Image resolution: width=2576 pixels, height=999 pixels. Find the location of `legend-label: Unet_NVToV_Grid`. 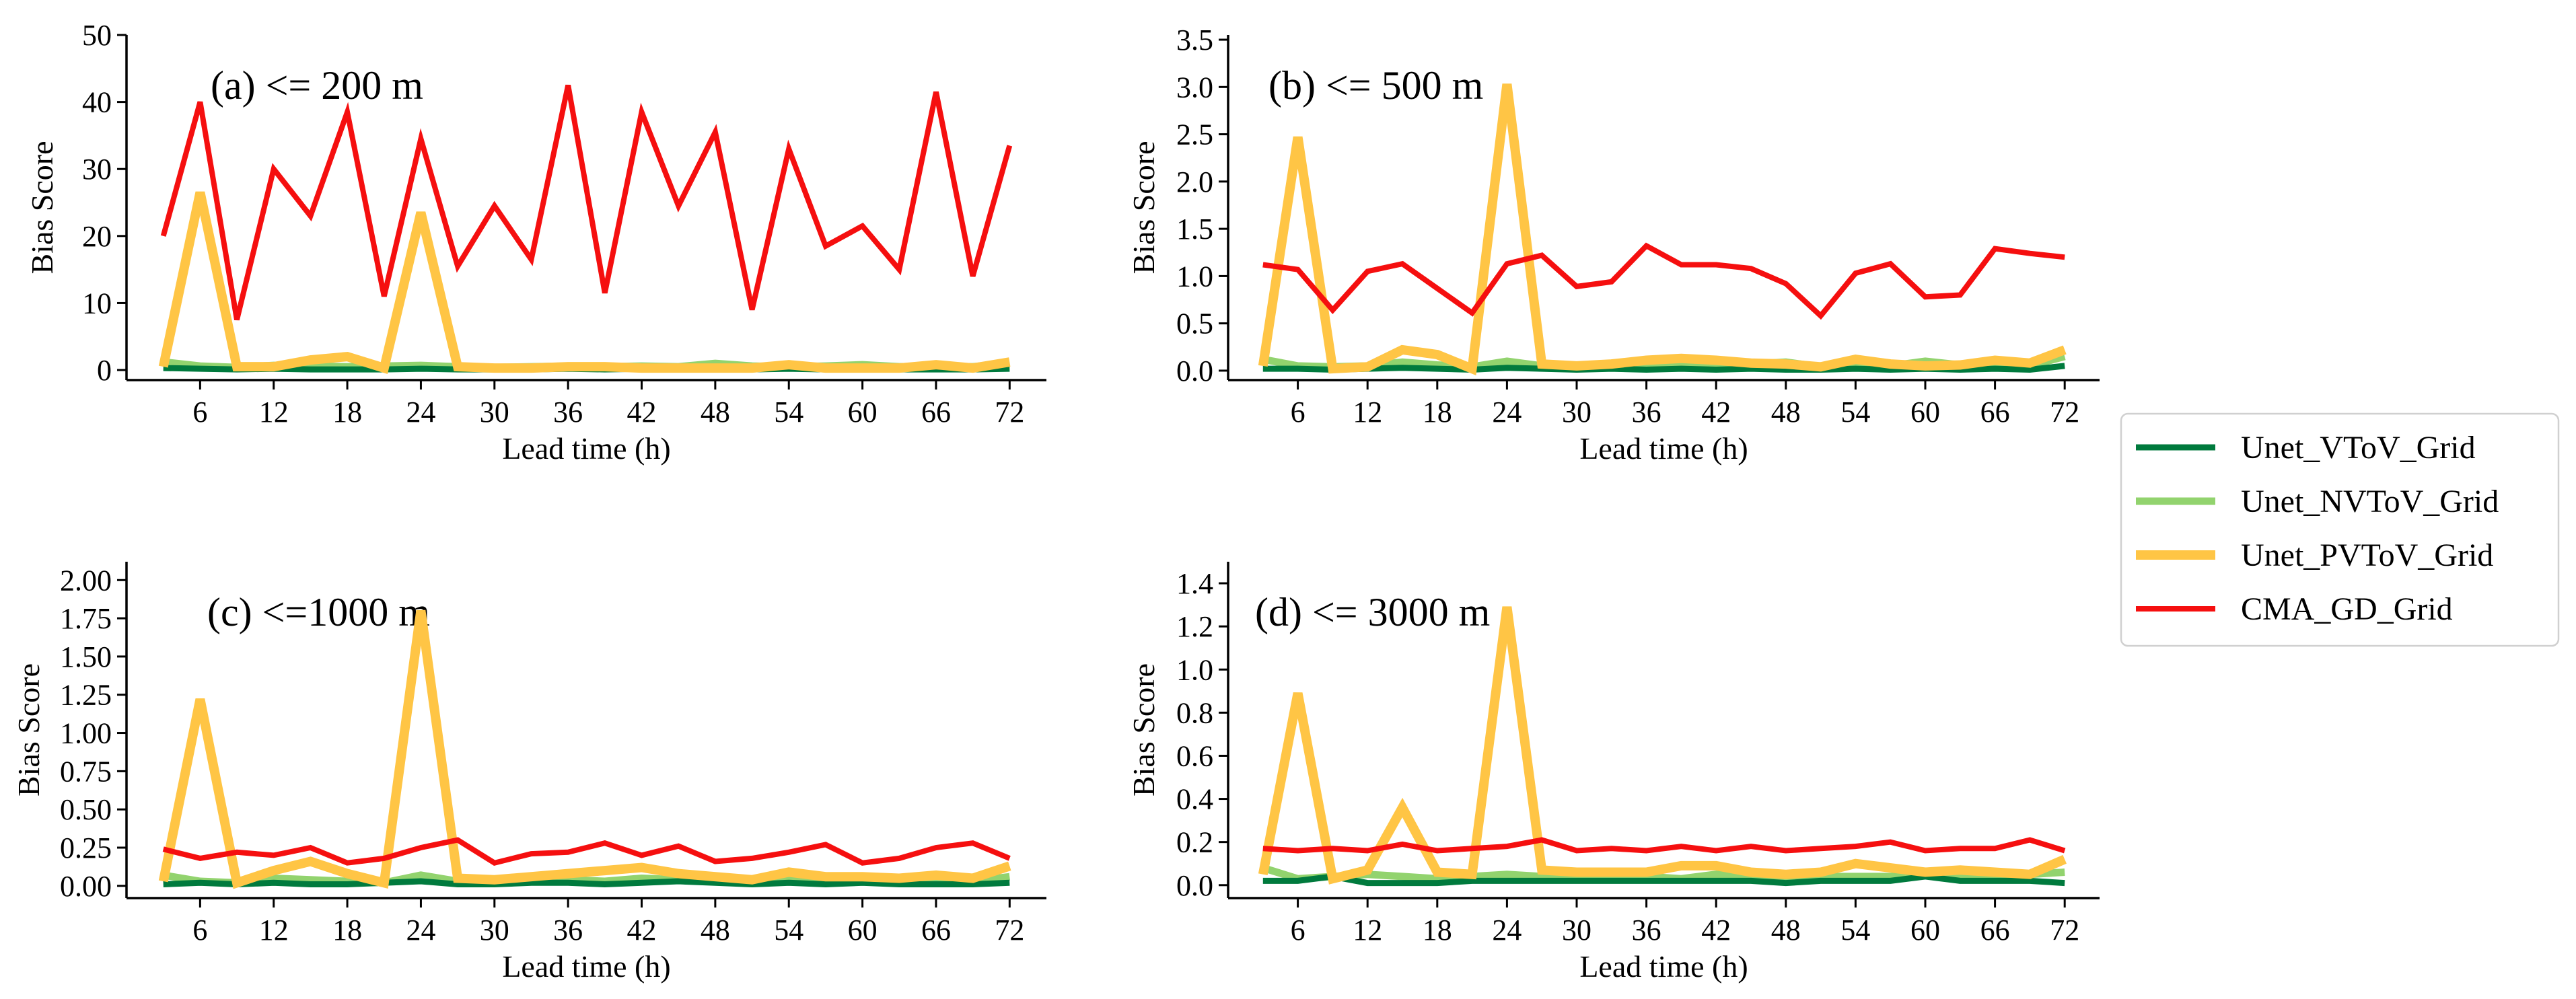

legend-label: Unet_NVToV_Grid is located at coordinates (2370, 501).